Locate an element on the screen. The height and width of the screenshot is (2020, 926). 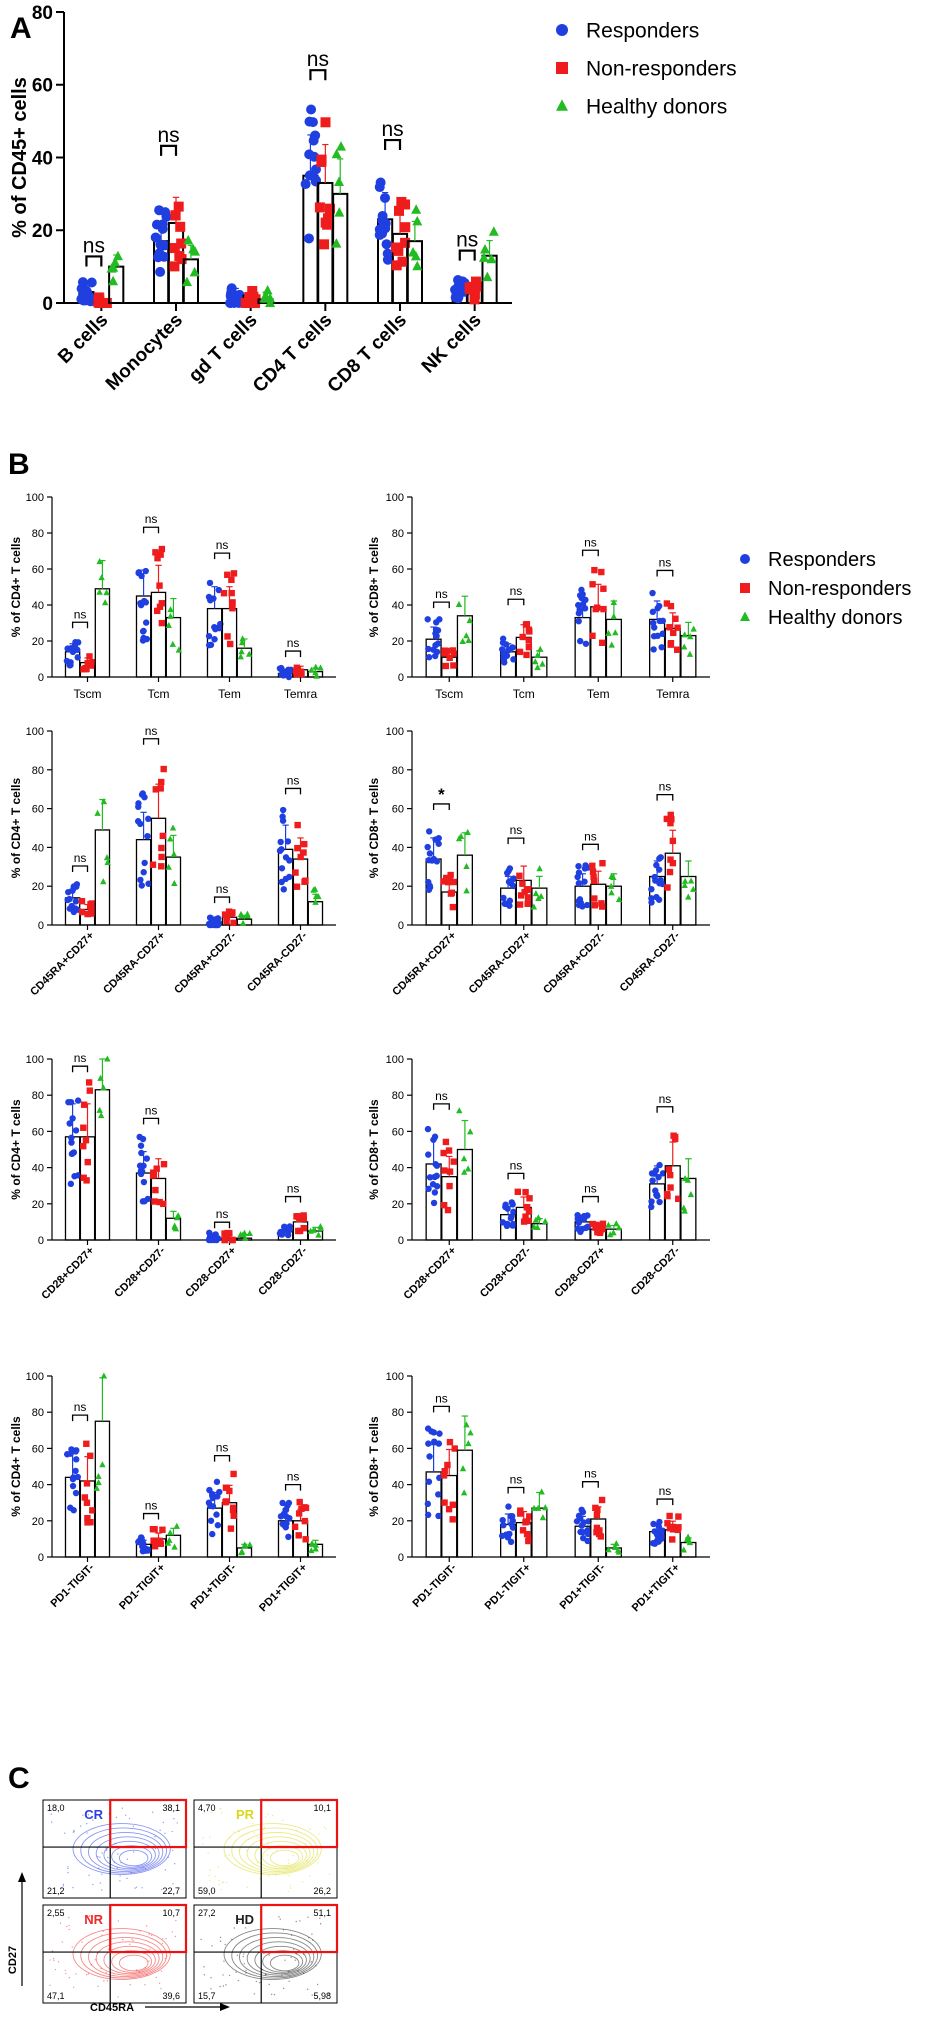
category-label: CD45RA-CD27- is located at coordinates (650, 961).